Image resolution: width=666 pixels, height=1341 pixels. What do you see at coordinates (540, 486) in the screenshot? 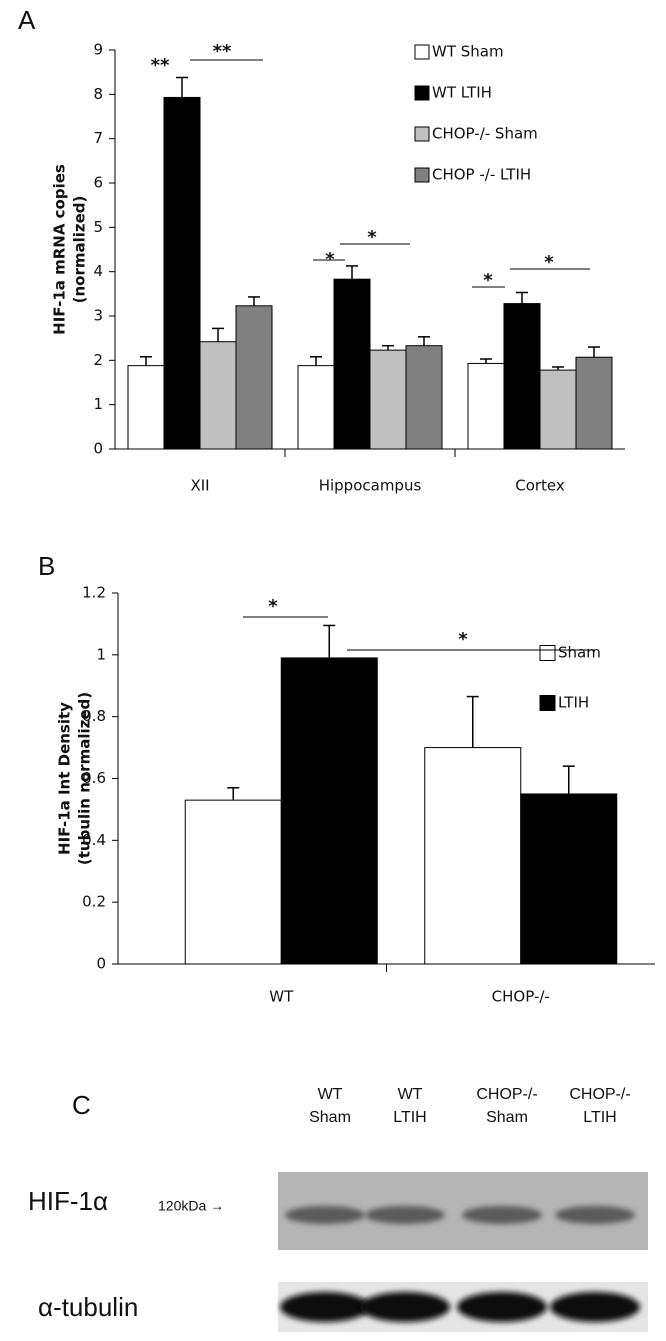
I see `x-tick-label: Cortex` at bounding box center [540, 486].